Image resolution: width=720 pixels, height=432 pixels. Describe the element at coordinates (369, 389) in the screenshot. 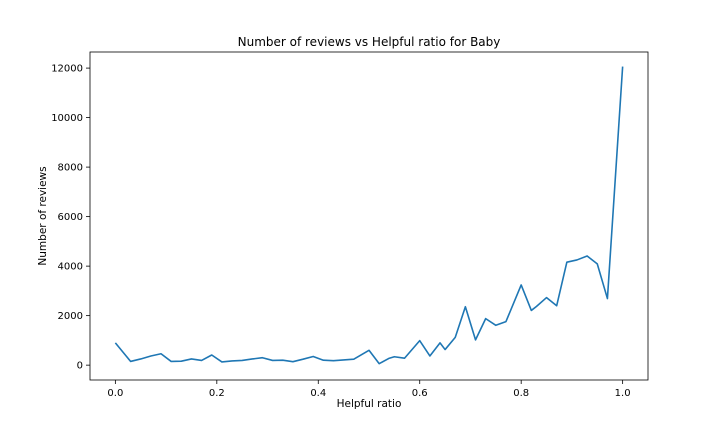

I see `x-axis-ticks: 0.0 0.2 0.4 0.6 0.8 1.0` at that location.